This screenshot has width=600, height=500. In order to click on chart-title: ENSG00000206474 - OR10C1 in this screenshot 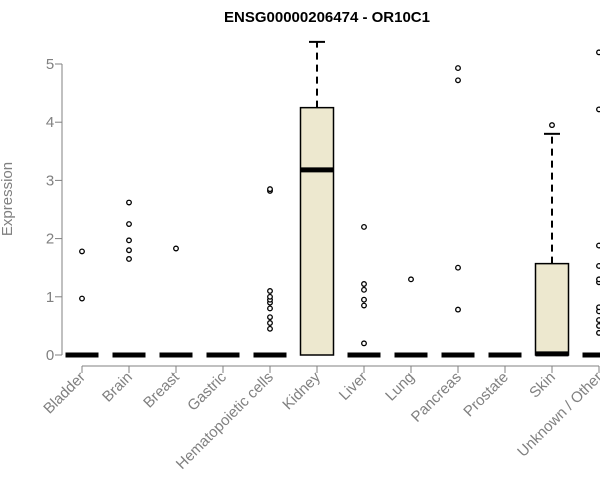, I will do `click(327, 17)`.